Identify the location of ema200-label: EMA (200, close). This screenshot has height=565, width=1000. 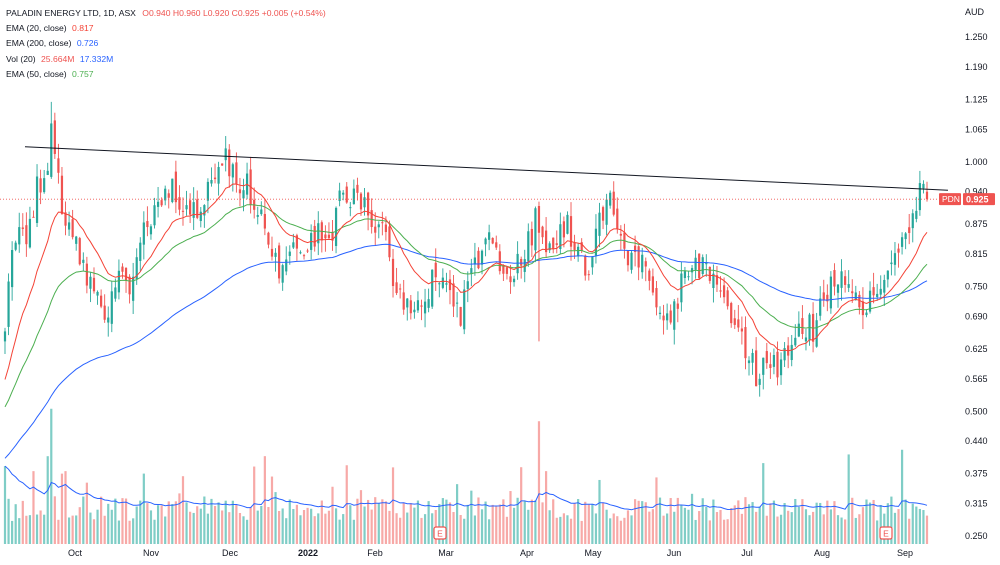
(39, 43).